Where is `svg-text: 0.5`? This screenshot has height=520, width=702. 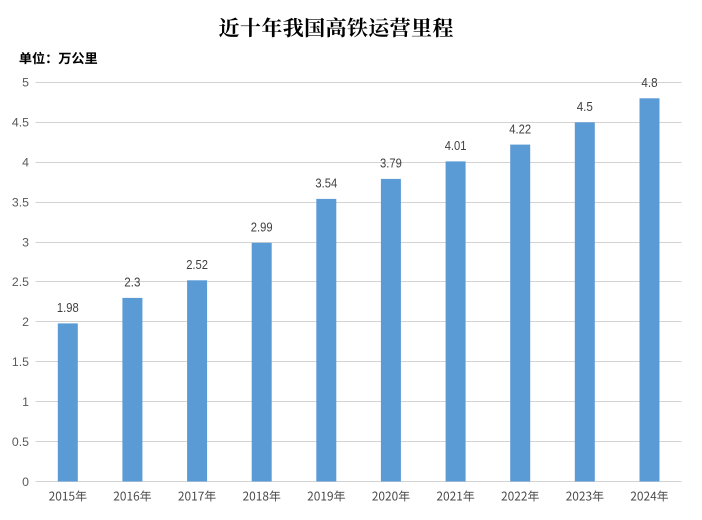
svg-text: 0.5 is located at coordinates (20, 442).